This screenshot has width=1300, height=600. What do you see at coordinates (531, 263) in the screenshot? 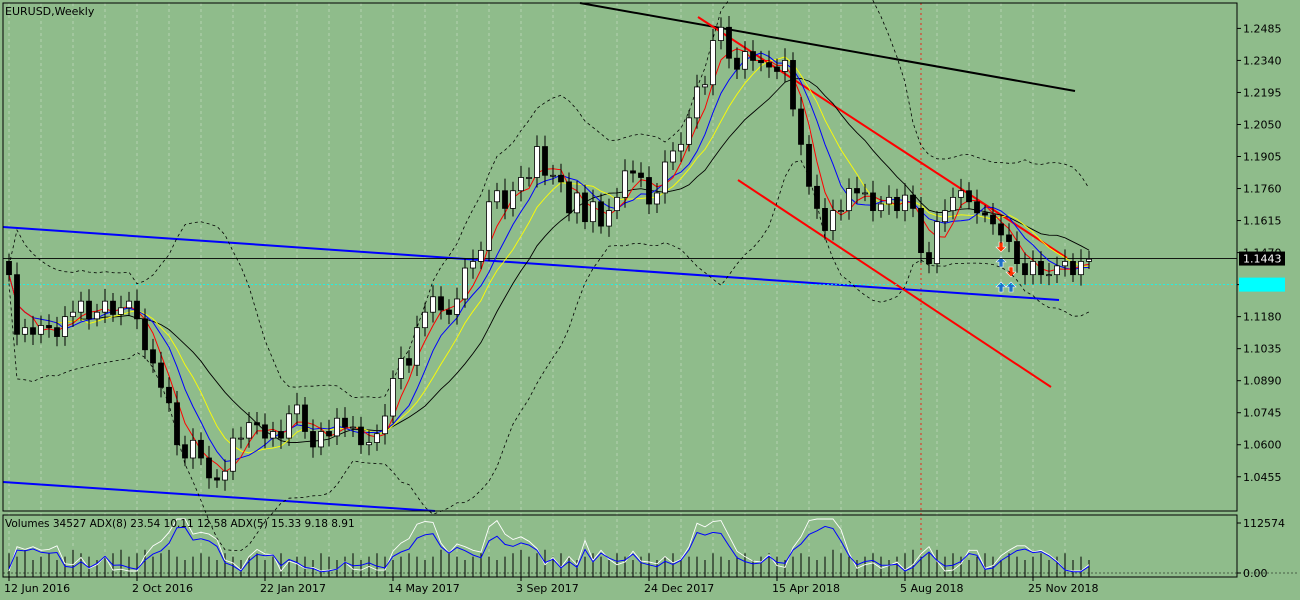
I see `blue-trendline-upper` at bounding box center [531, 263].